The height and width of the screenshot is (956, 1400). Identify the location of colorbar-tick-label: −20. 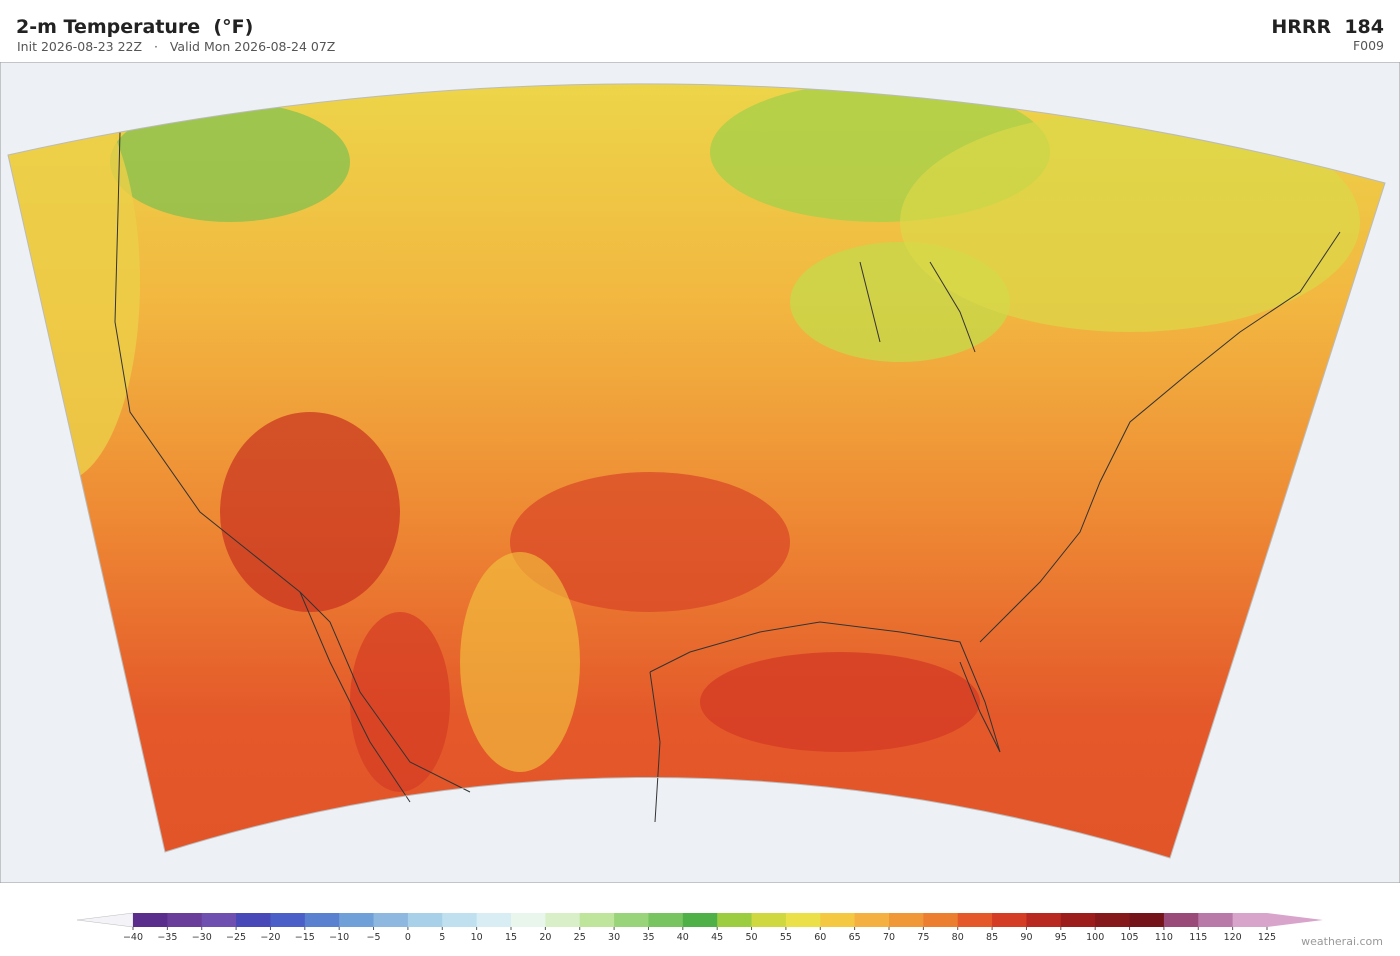
(270, 937).